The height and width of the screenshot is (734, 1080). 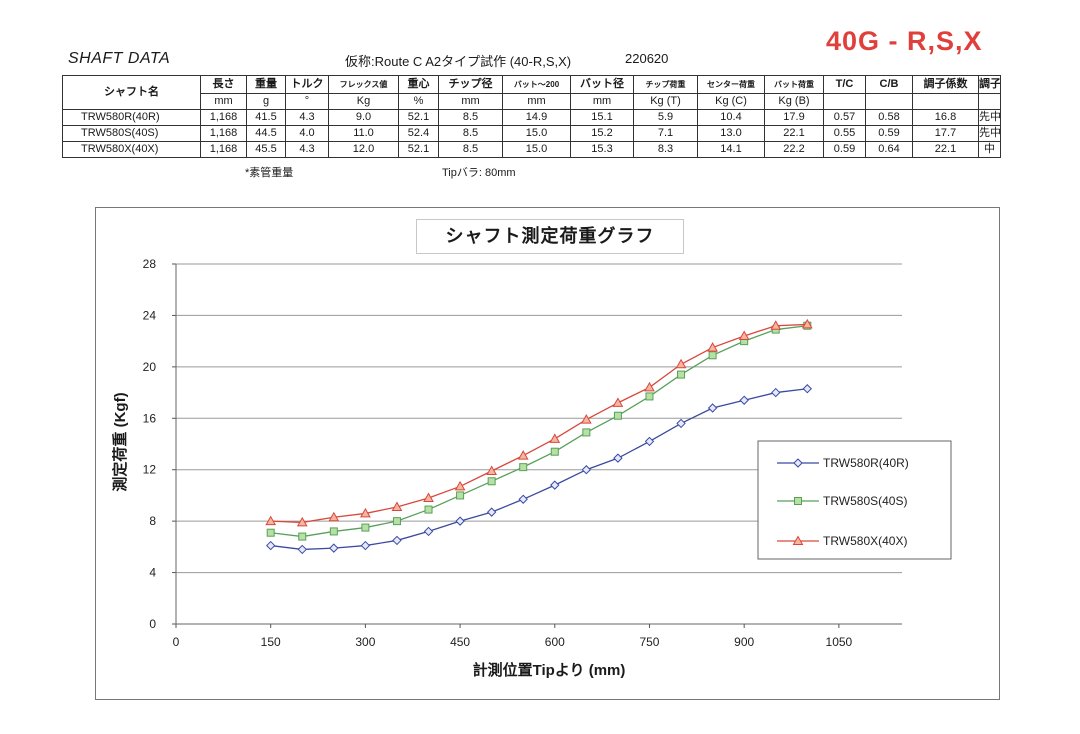 What do you see at coordinates (550, 236) in the screenshot?
I see `chart-title: シャフト測定荷重グラフ` at bounding box center [550, 236].